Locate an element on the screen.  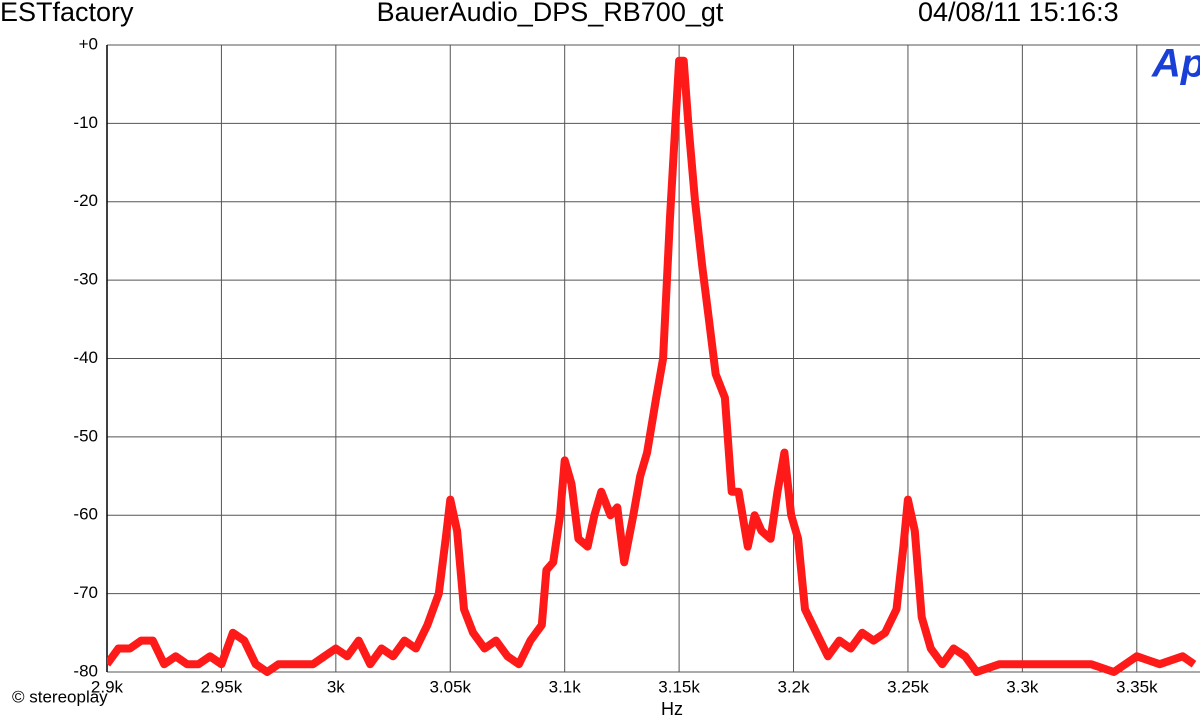
y-tick-label: -40 is located at coordinates (85, 357).